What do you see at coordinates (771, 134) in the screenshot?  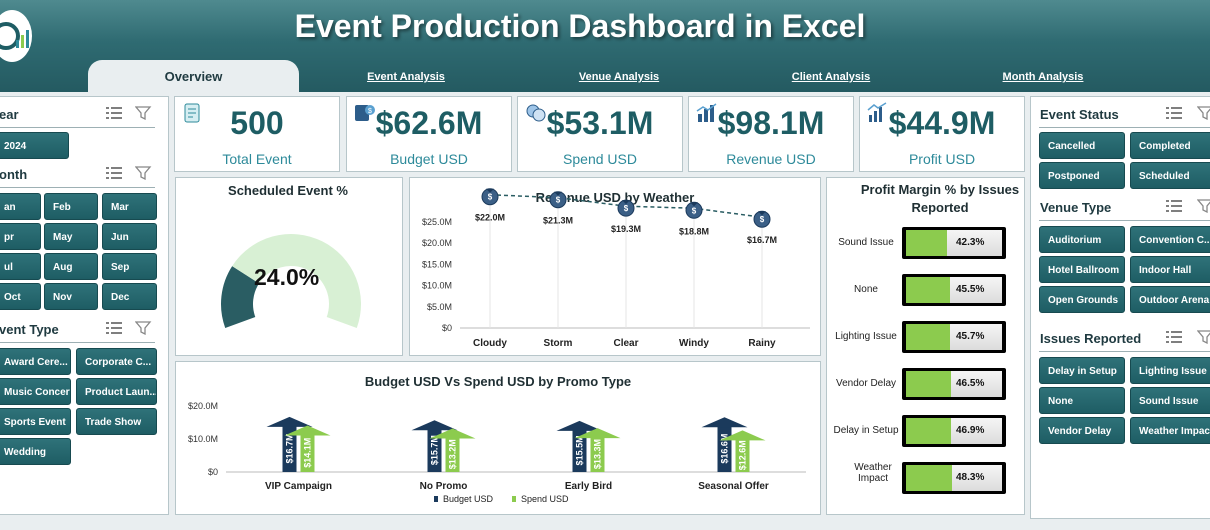 I see `kpi-revenue: $98.1M Revenue USD` at bounding box center [771, 134].